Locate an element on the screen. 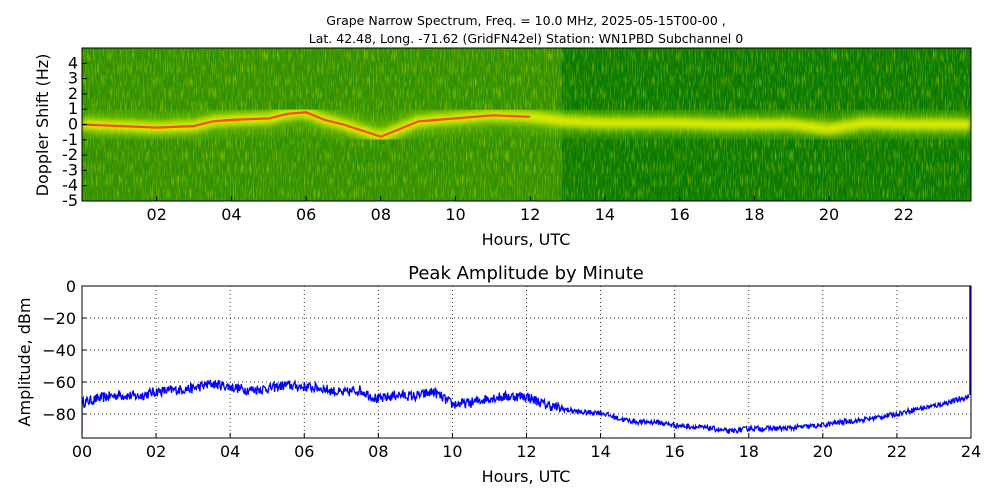  amplitude-x-tick-label: 00 is located at coordinates (82, 451).